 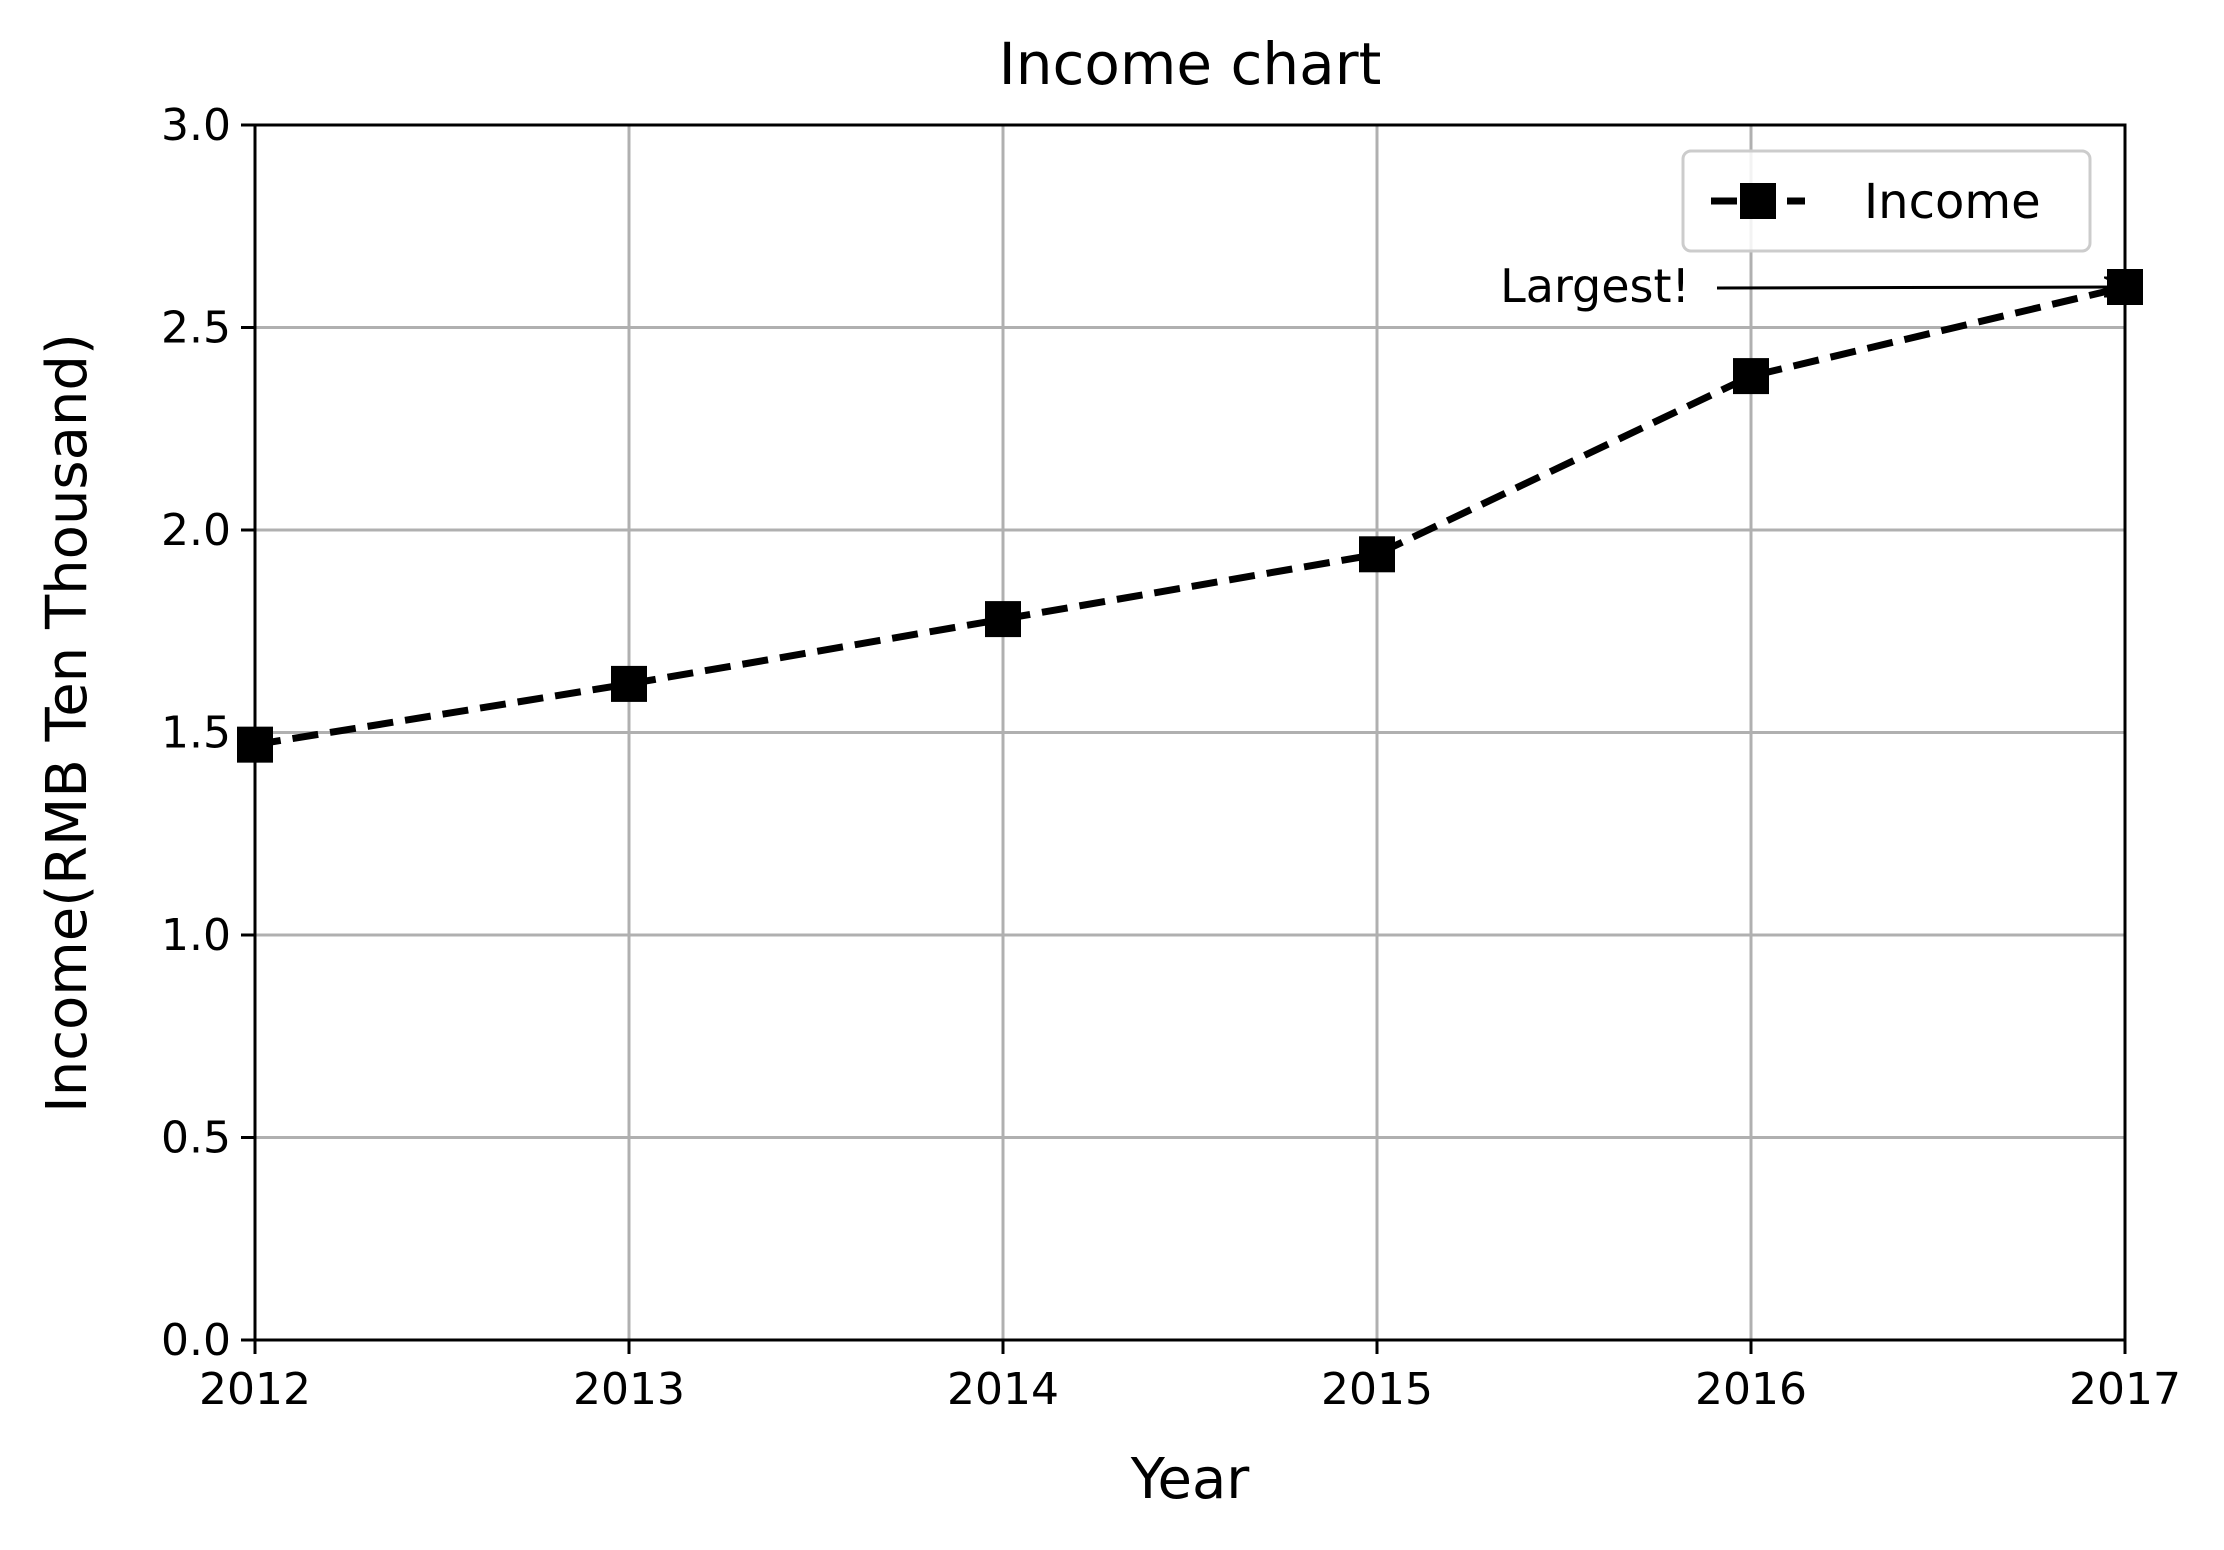 What do you see at coordinates (2125, 1389) in the screenshot?
I see `x-tick-label: 2017` at bounding box center [2125, 1389].